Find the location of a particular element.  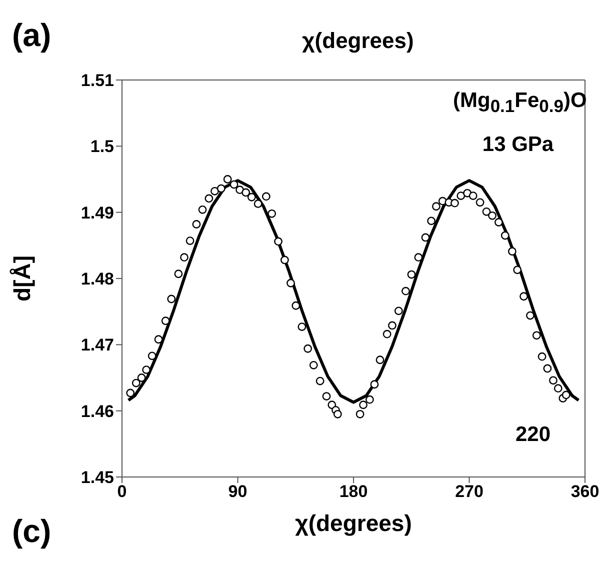

text: (a) is located at coordinates (32, 35).